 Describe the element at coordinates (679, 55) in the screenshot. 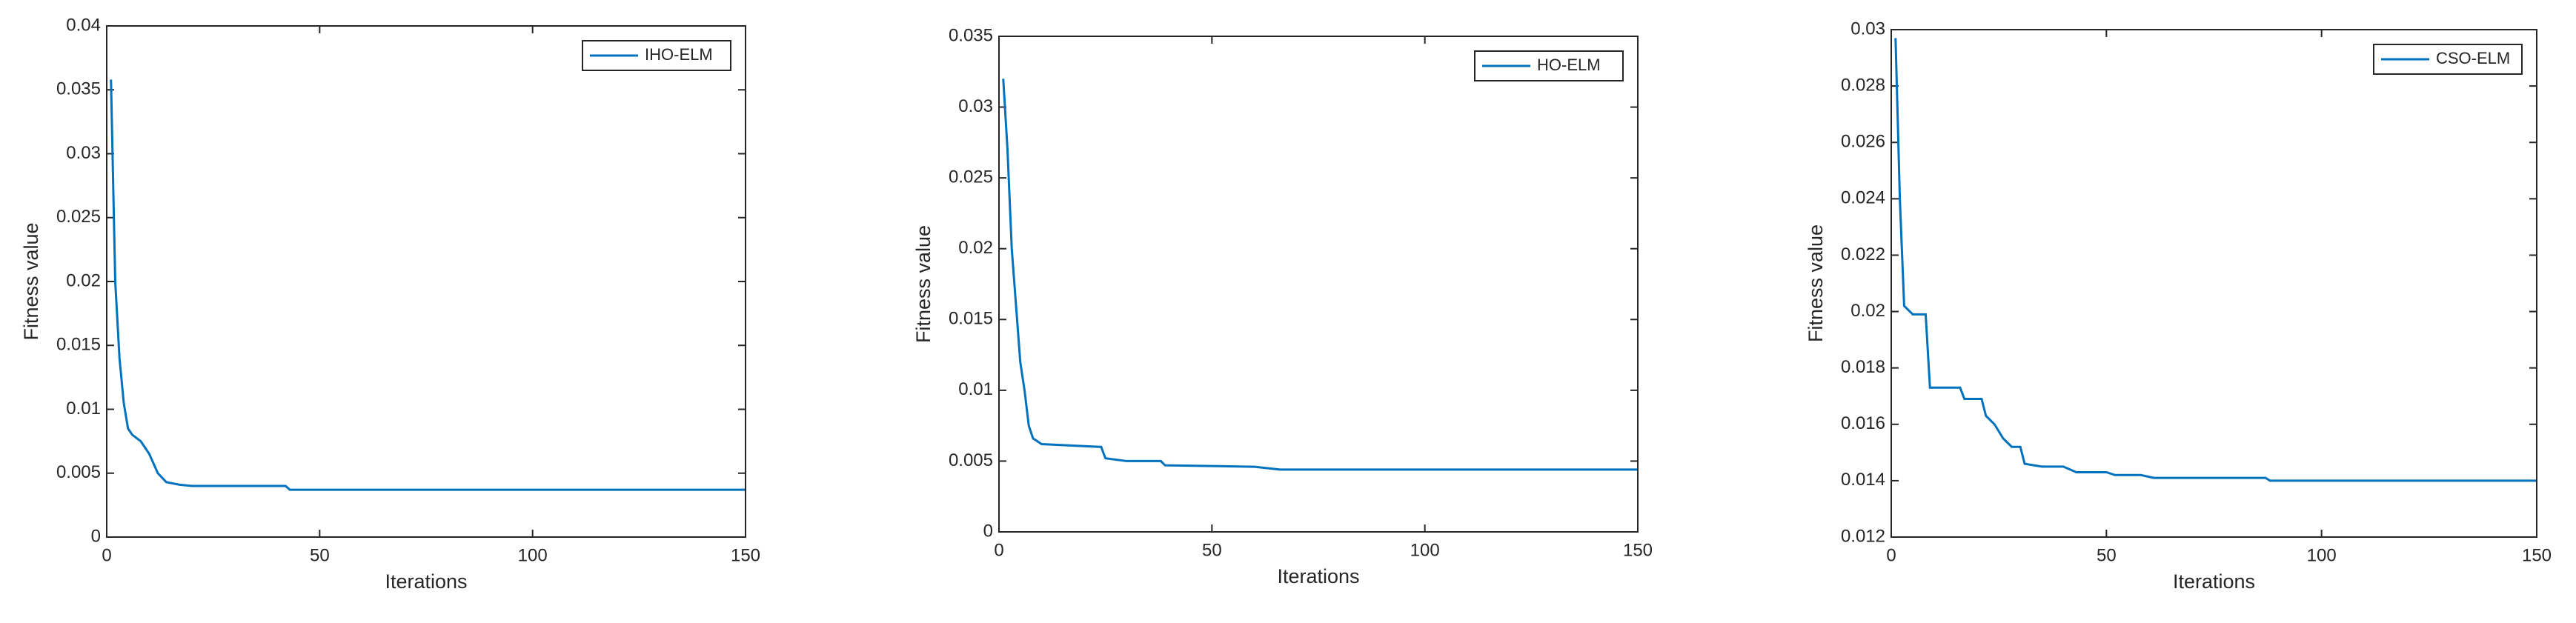

I see `legend-label: IHO-ELM` at that location.